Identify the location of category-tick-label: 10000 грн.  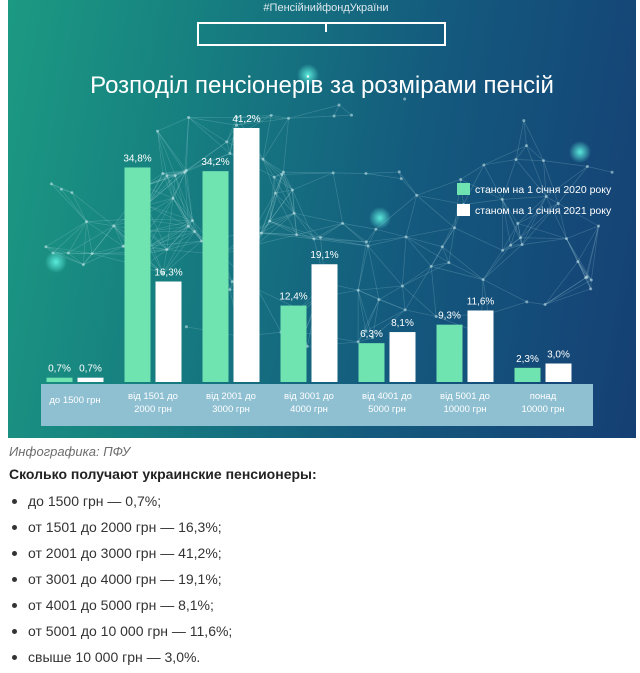
(542, 409).